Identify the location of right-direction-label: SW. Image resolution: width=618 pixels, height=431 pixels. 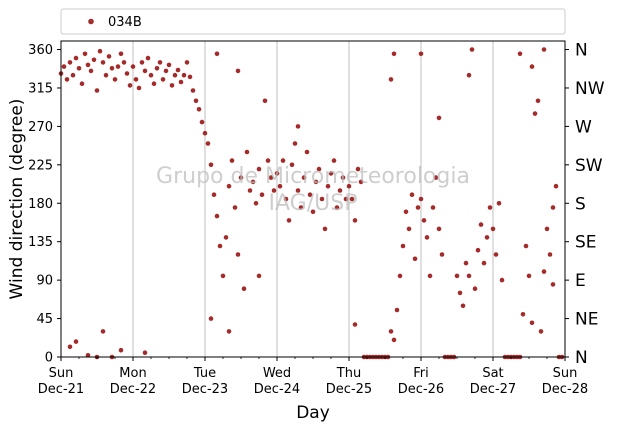
(589, 166).